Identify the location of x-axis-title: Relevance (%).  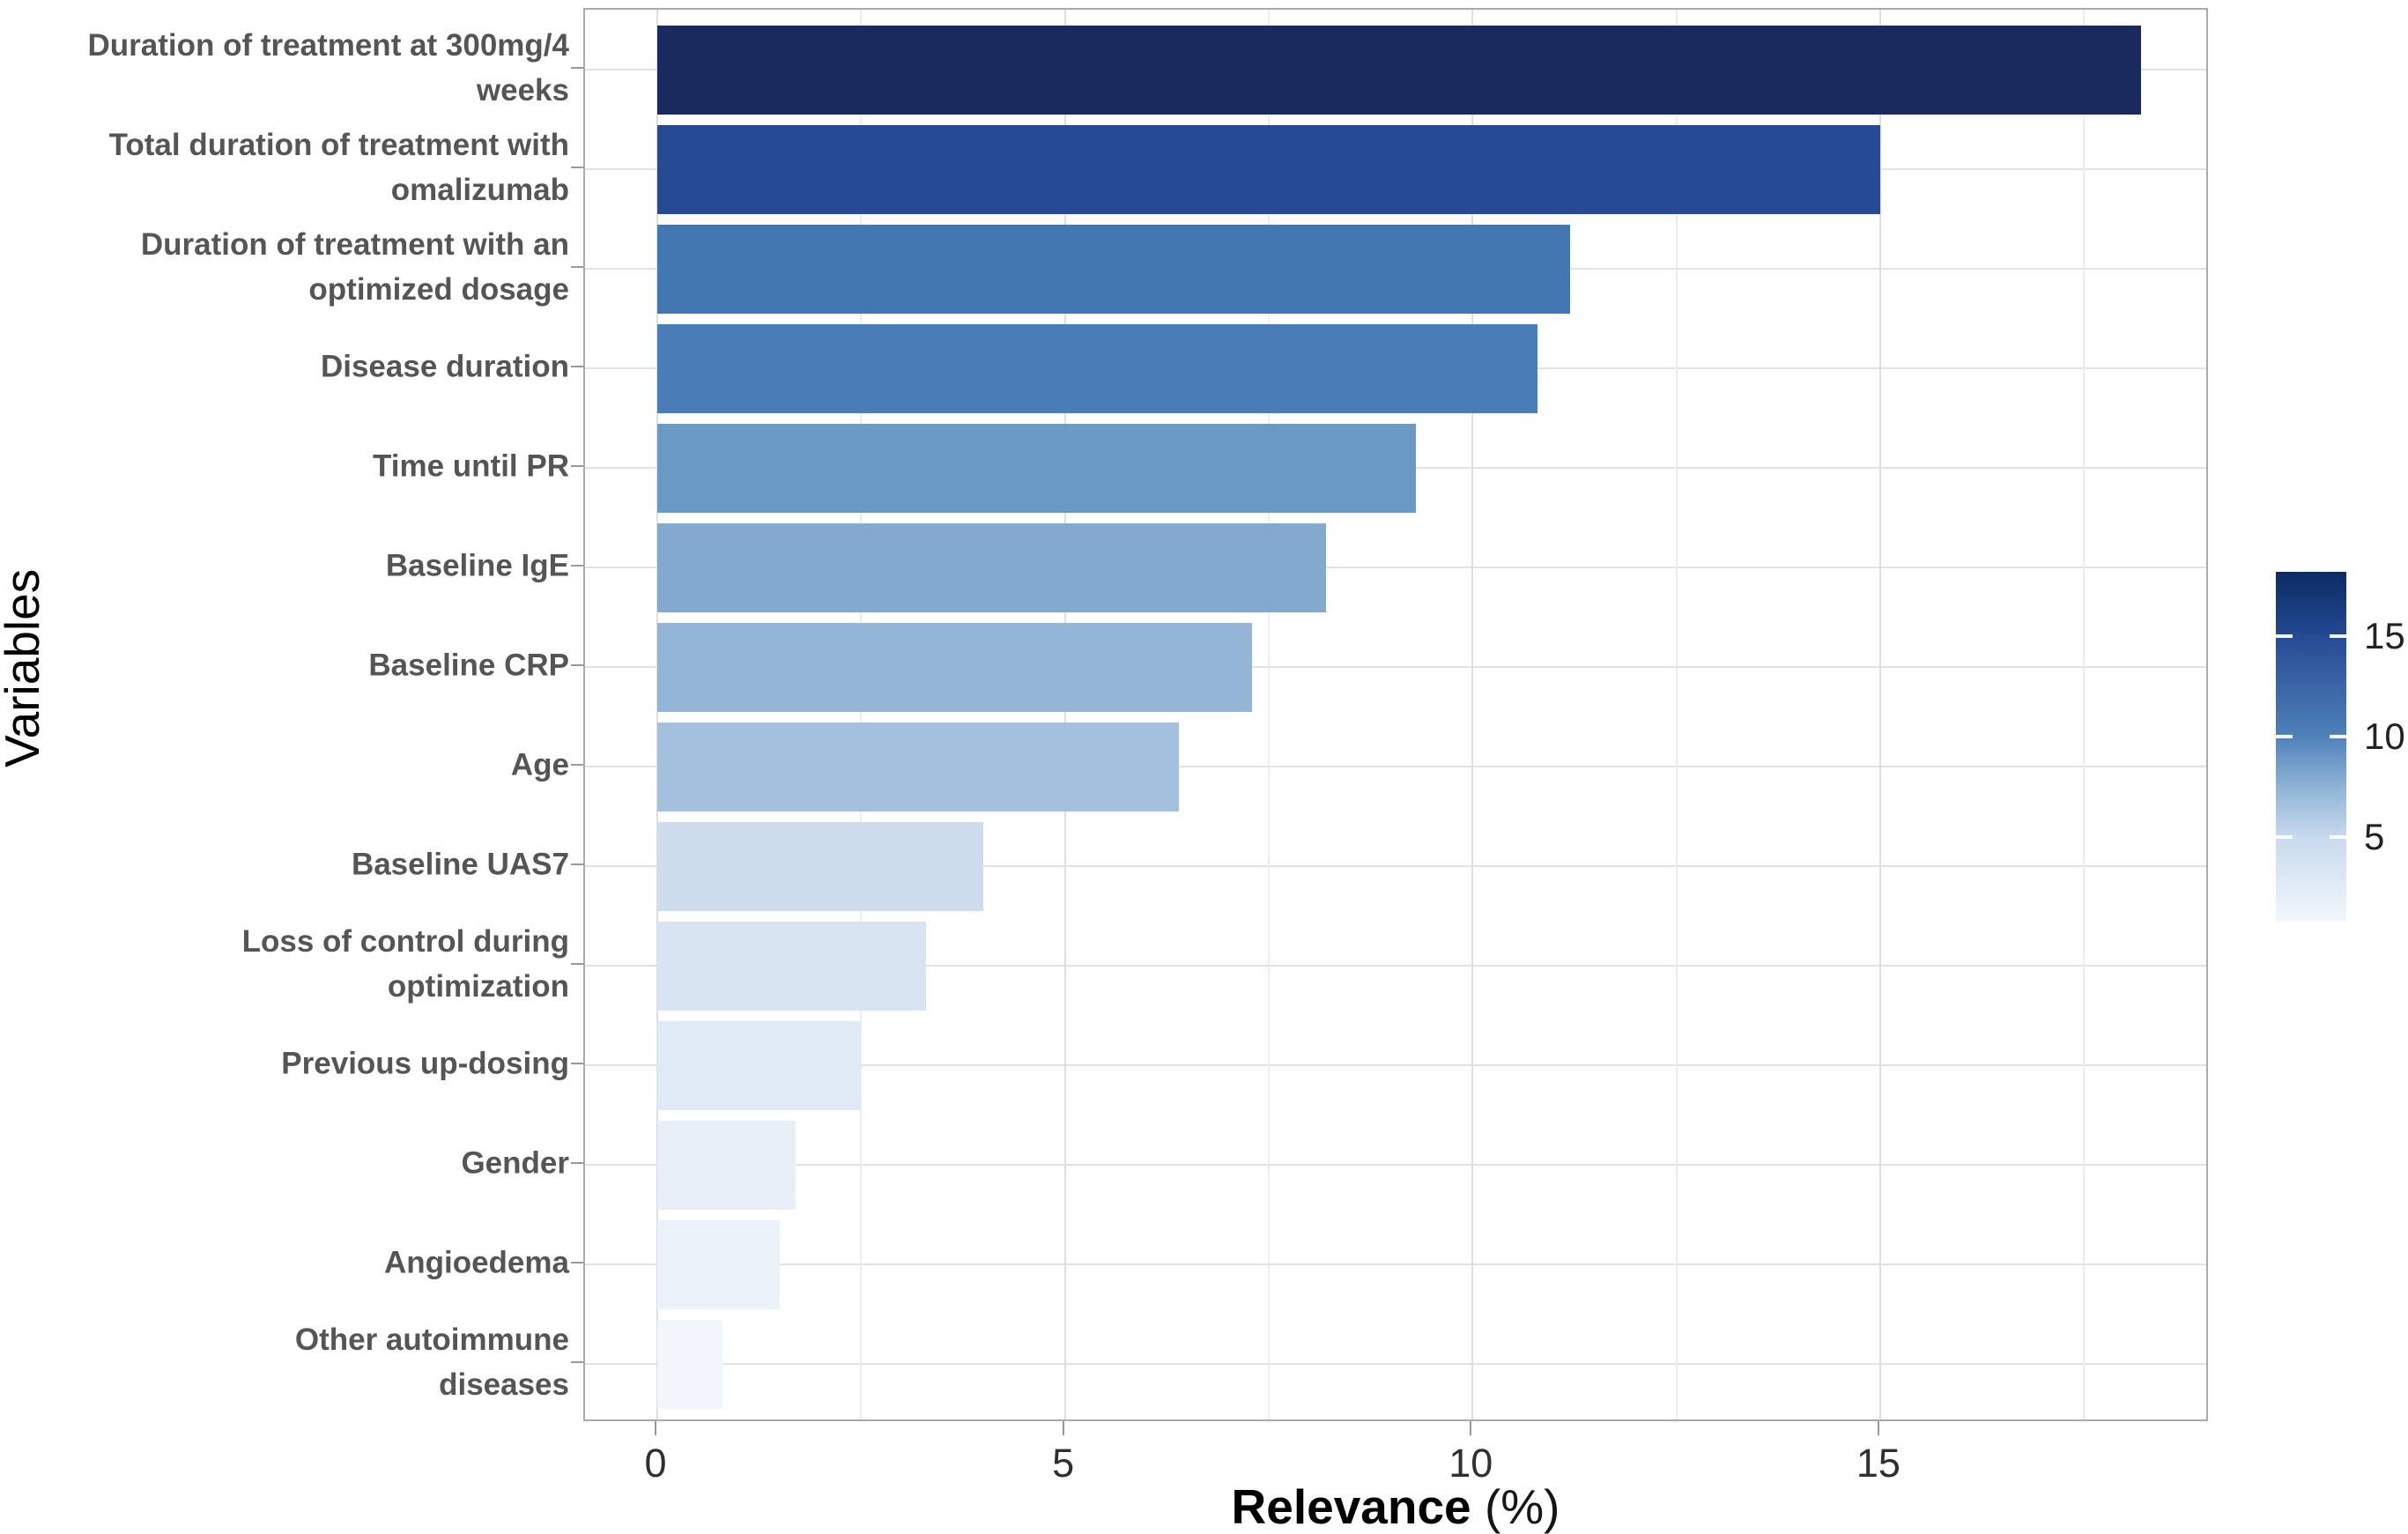
(1395, 1506).